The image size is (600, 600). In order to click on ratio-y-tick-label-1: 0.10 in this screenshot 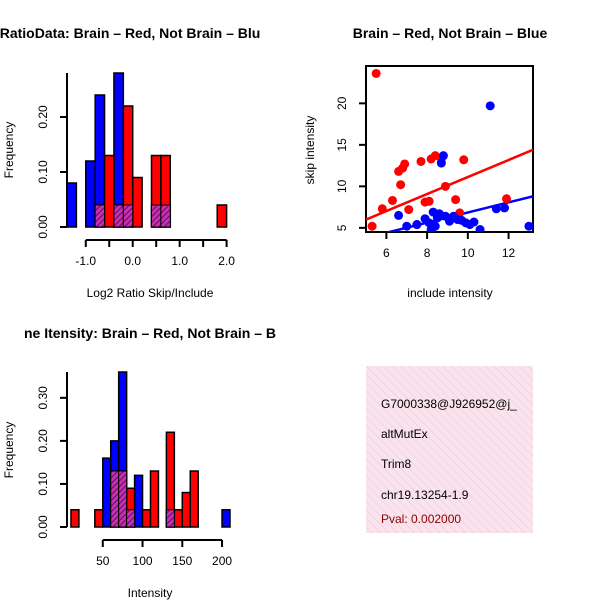, I will do `click(43, 172)`.